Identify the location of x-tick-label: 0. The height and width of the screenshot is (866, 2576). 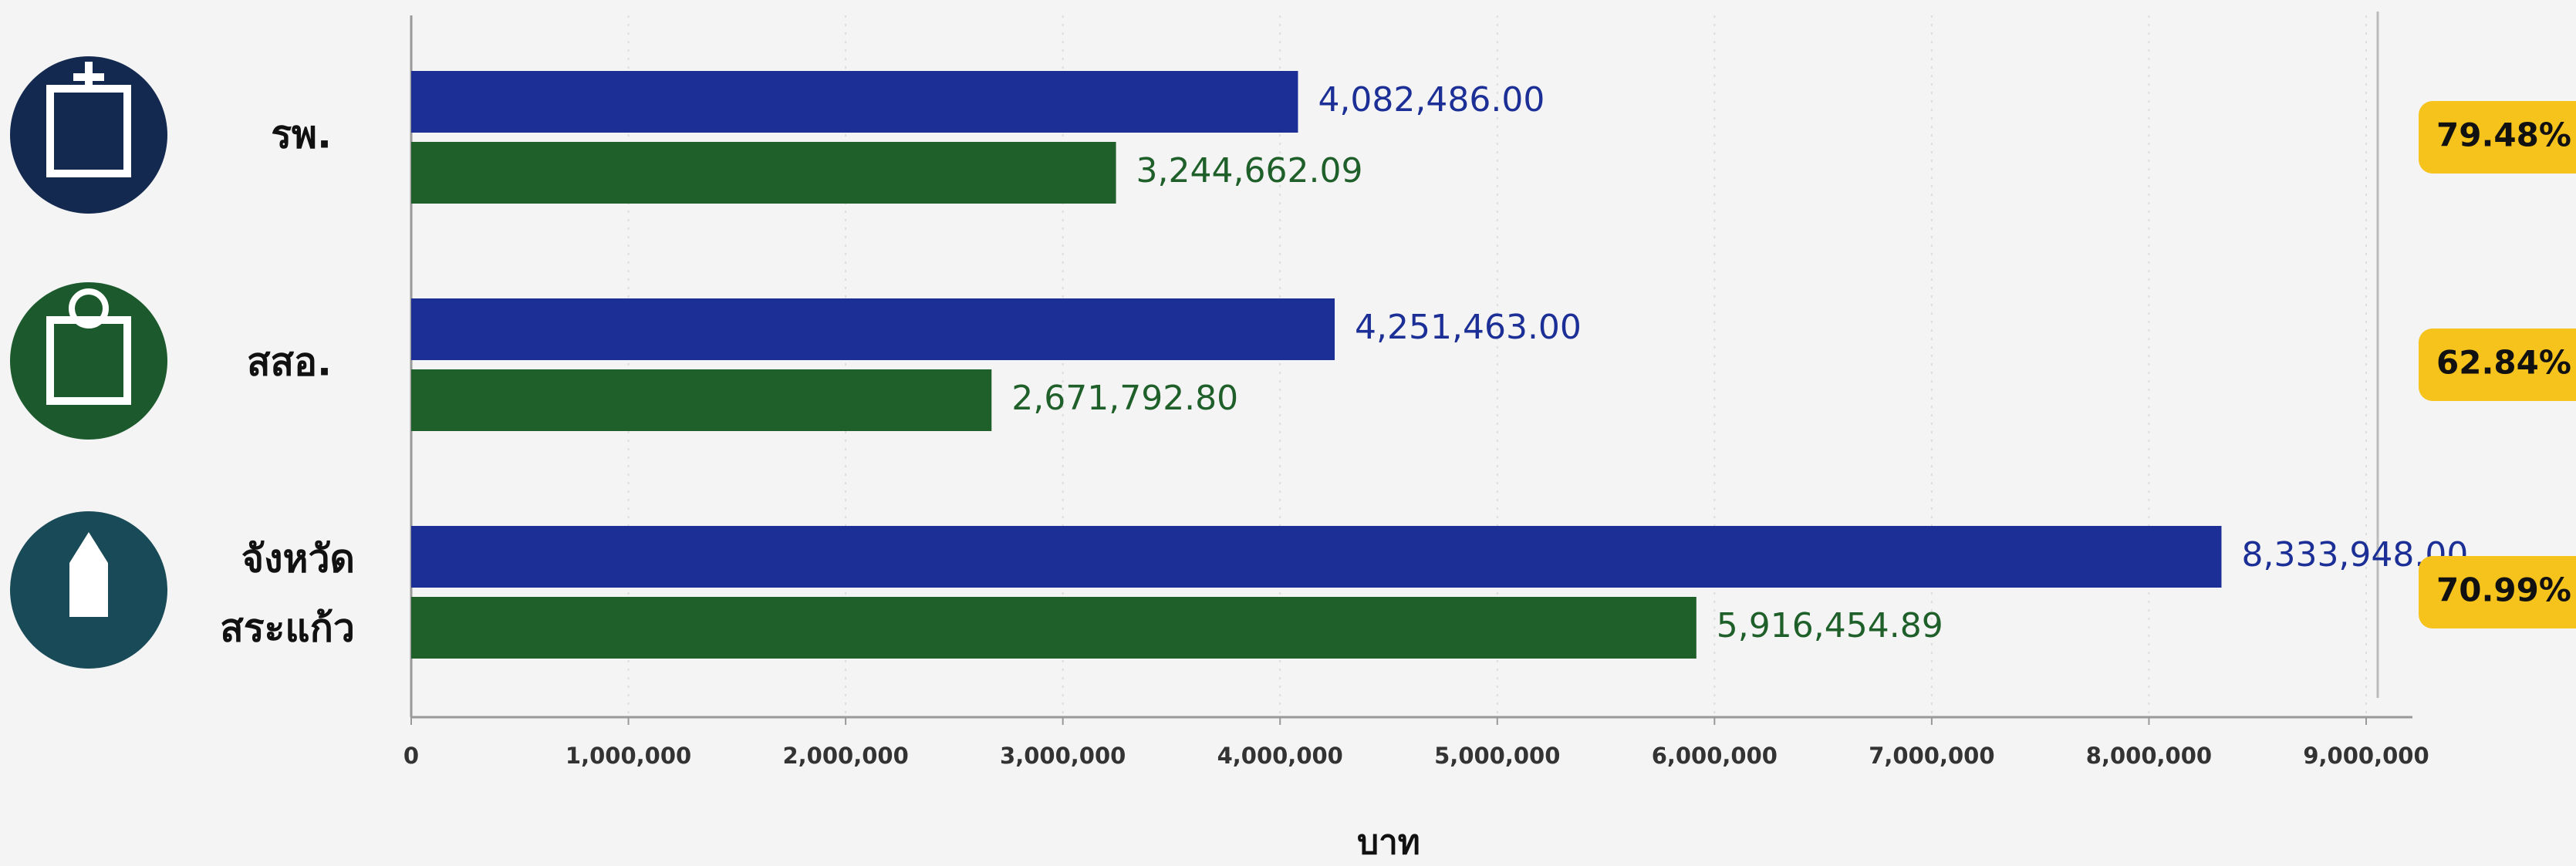
(411, 756).